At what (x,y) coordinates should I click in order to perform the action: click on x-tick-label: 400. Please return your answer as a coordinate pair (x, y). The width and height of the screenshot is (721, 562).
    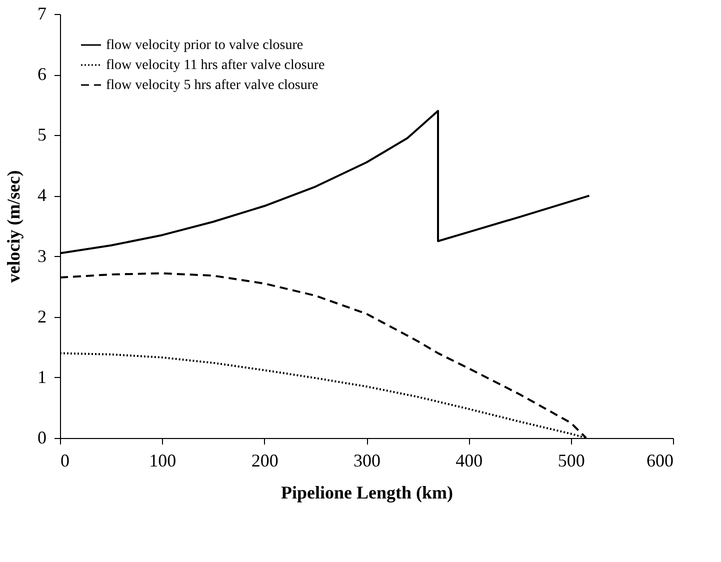
    Looking at the image, I should click on (469, 460).